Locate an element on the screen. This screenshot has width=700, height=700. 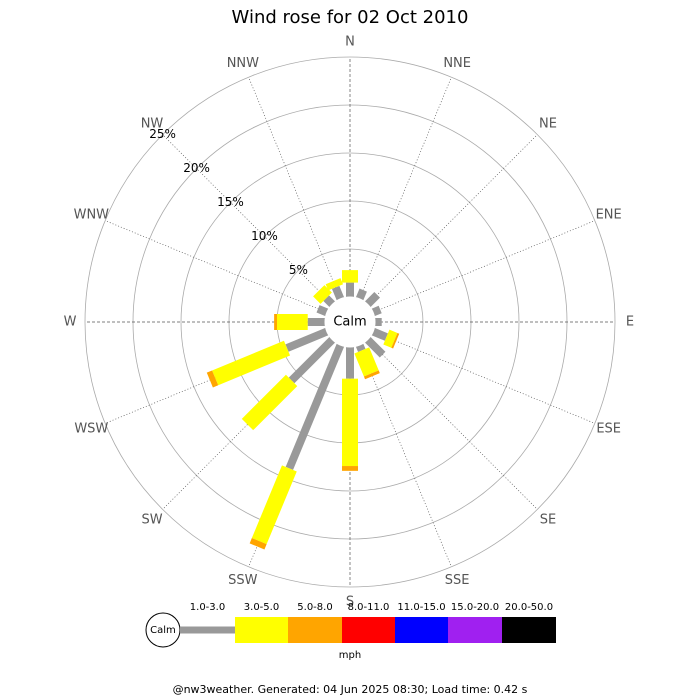
ring-label: 20% is located at coordinates (196, 168).